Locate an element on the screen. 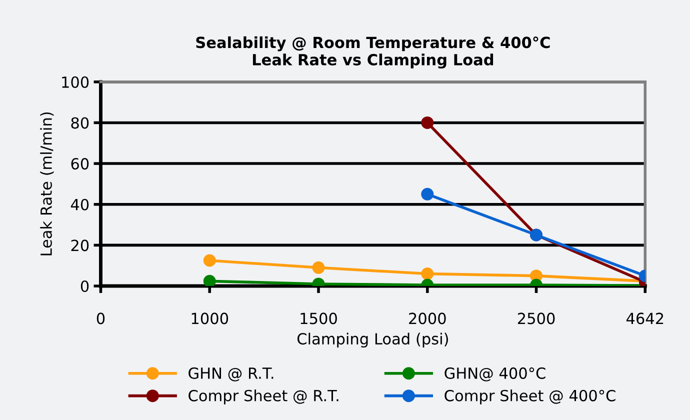  x-tick-label: 1000 is located at coordinates (210, 318).